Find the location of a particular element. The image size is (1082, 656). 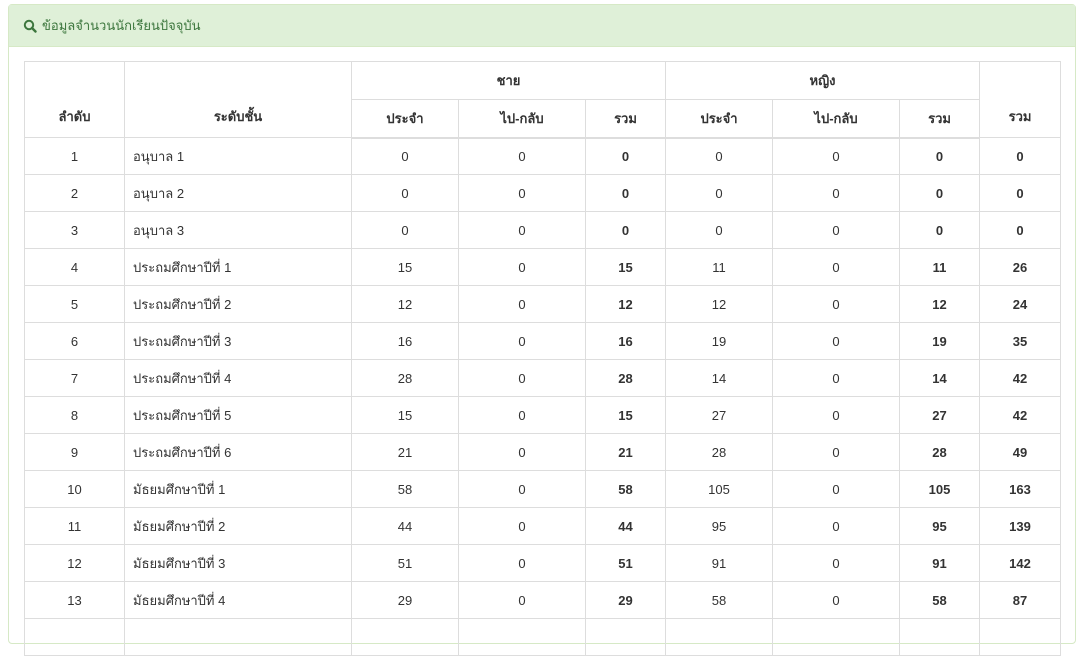

male-sum: 51 is located at coordinates (625, 563).